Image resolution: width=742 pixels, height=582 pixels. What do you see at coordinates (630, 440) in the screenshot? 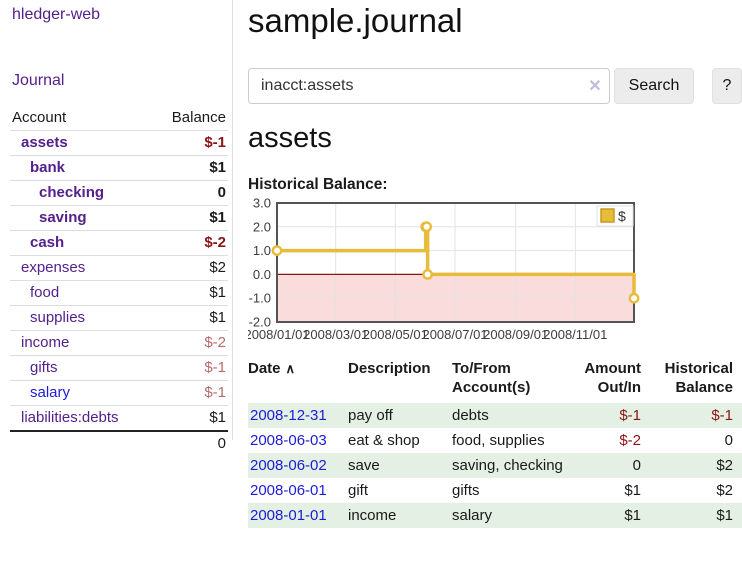
I see `transaction-amount: $-2` at bounding box center [630, 440].